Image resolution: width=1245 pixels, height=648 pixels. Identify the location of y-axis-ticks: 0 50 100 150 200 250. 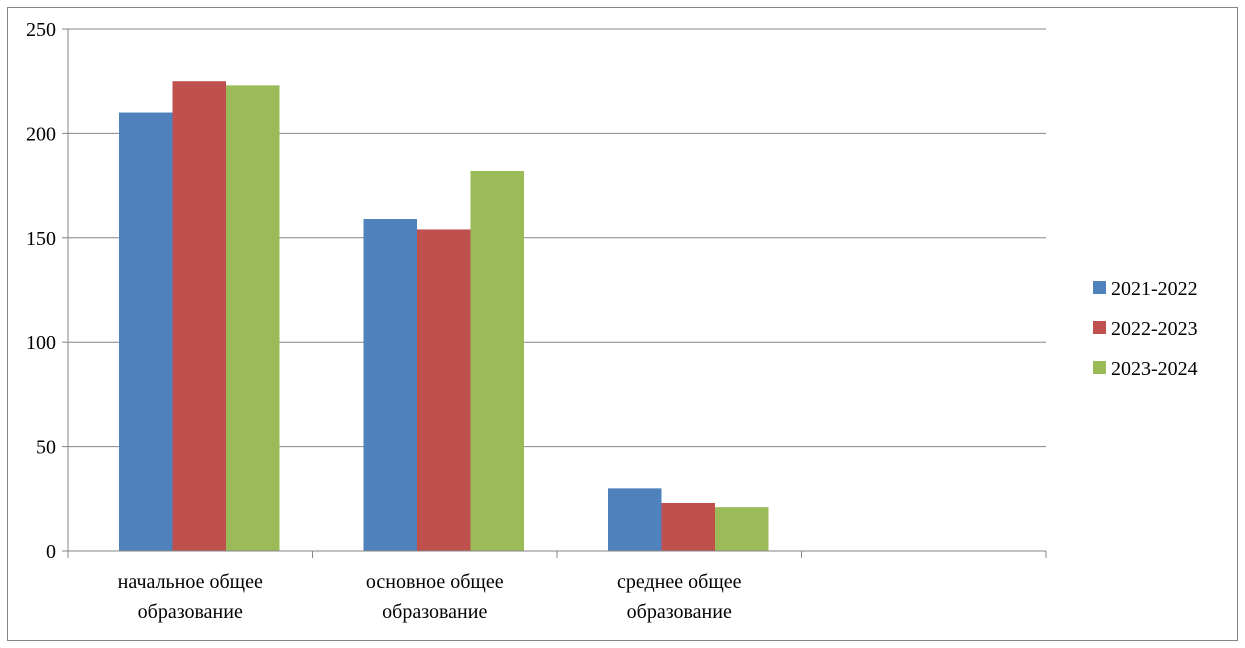
(41, 291).